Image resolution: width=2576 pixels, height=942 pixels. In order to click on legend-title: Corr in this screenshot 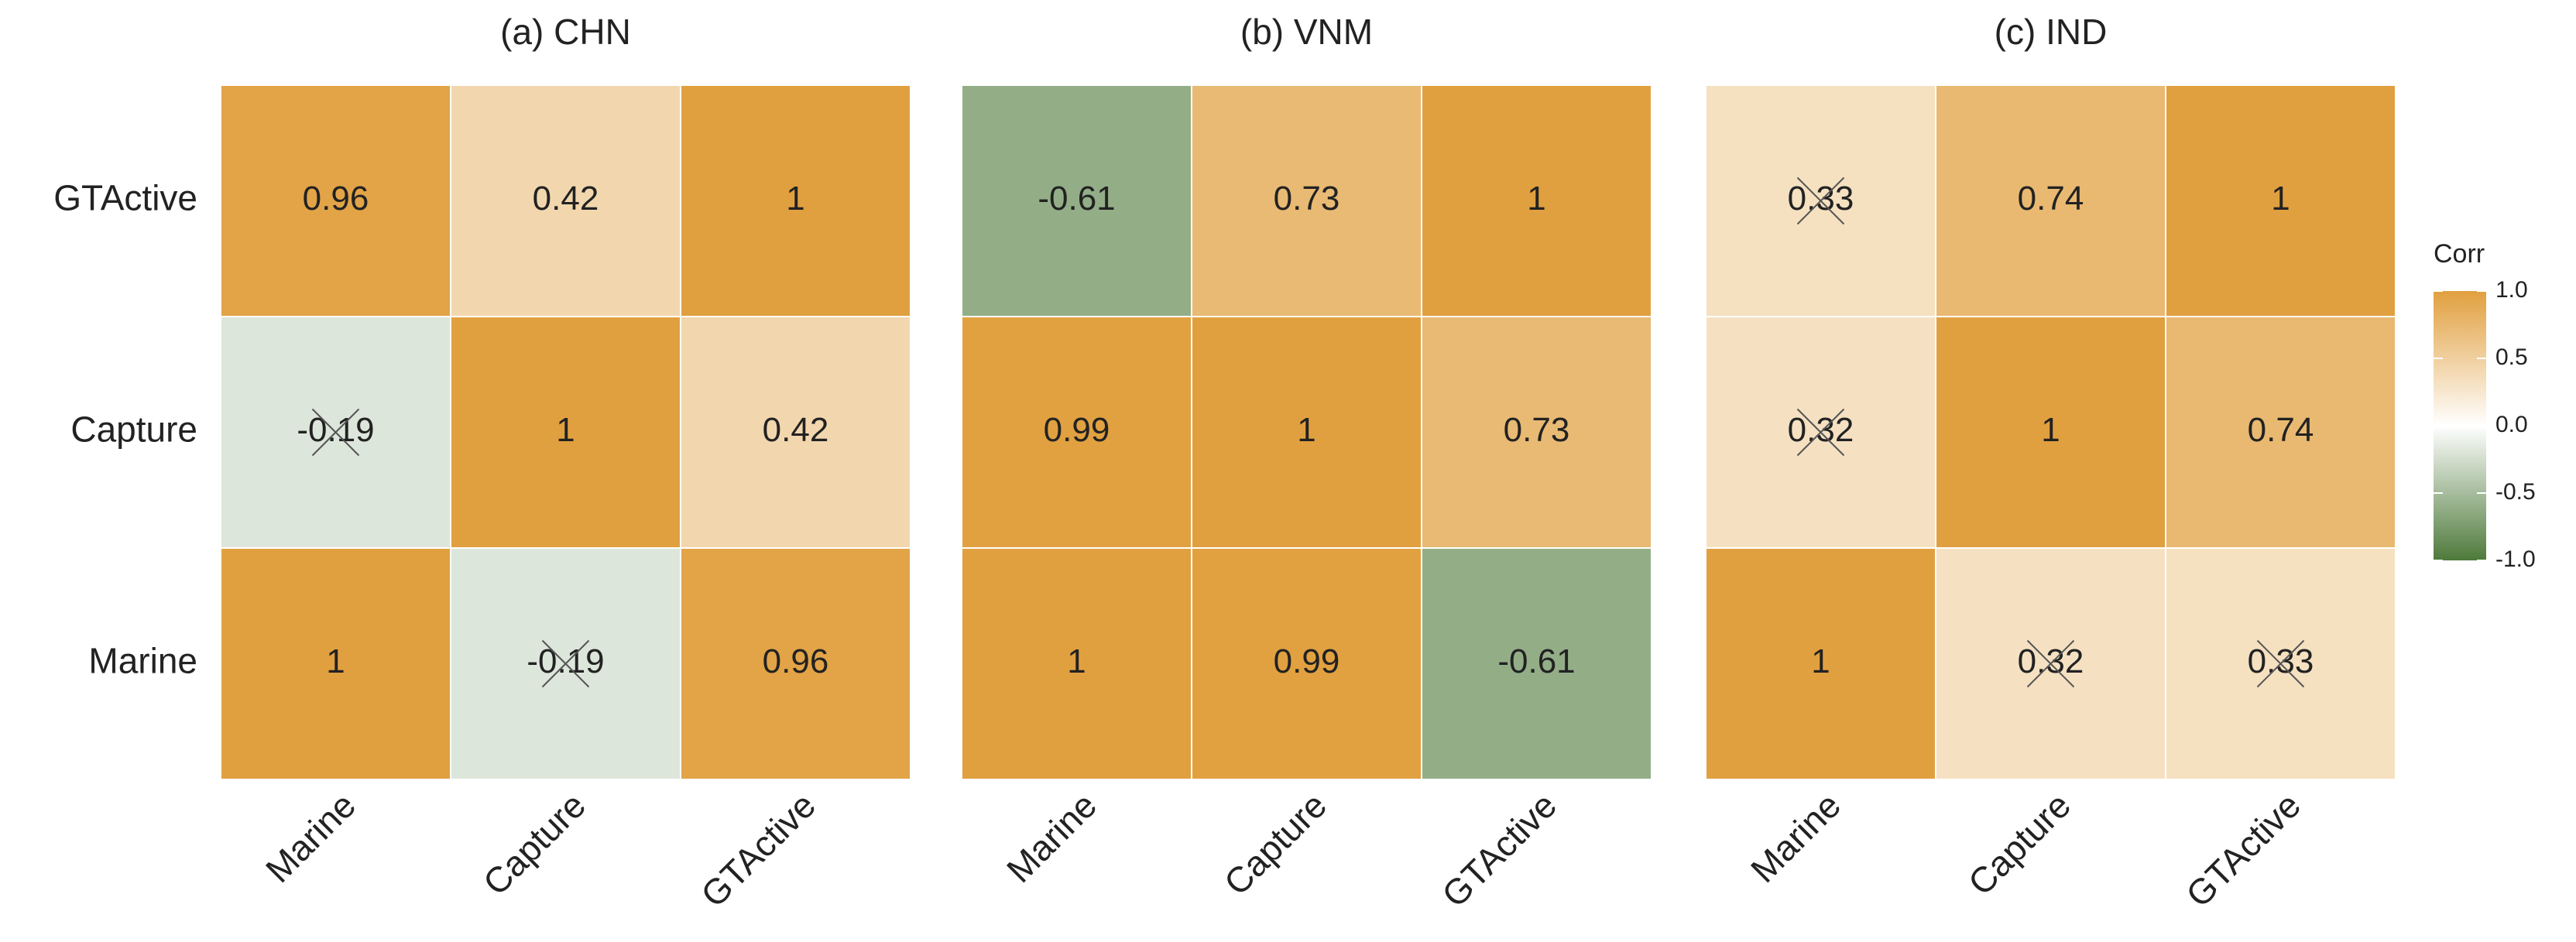, I will do `click(2459, 254)`.